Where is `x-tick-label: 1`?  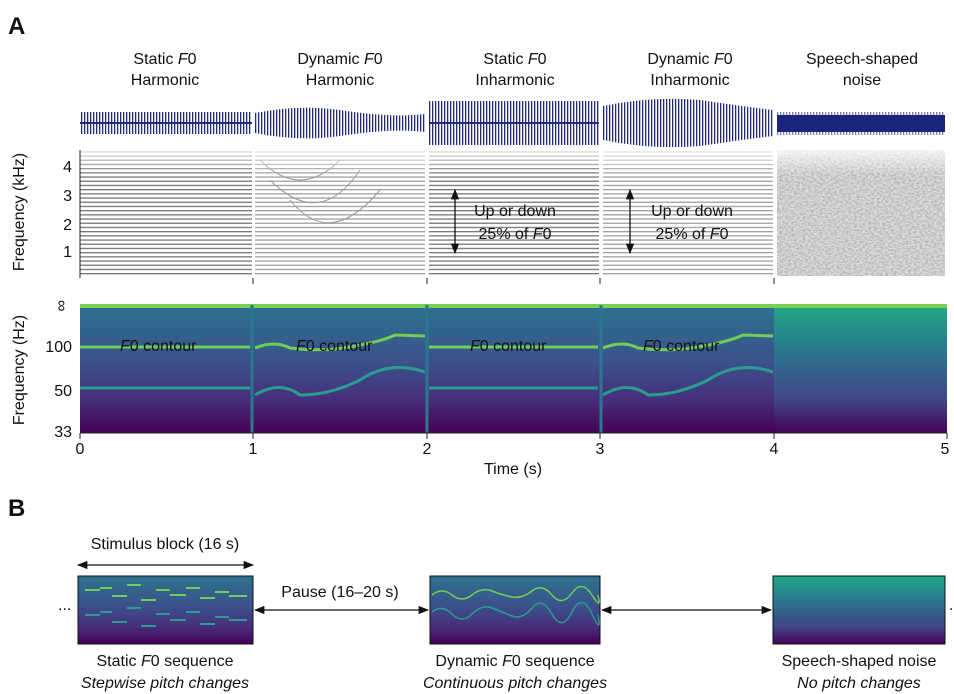
x-tick-label: 1 is located at coordinates (253, 449).